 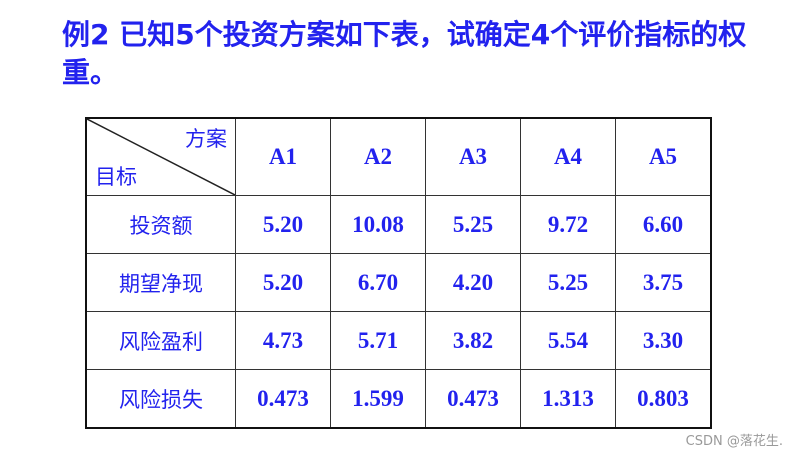 What do you see at coordinates (160, 282) in the screenshot?
I see `row-label: 期望净现` at bounding box center [160, 282].